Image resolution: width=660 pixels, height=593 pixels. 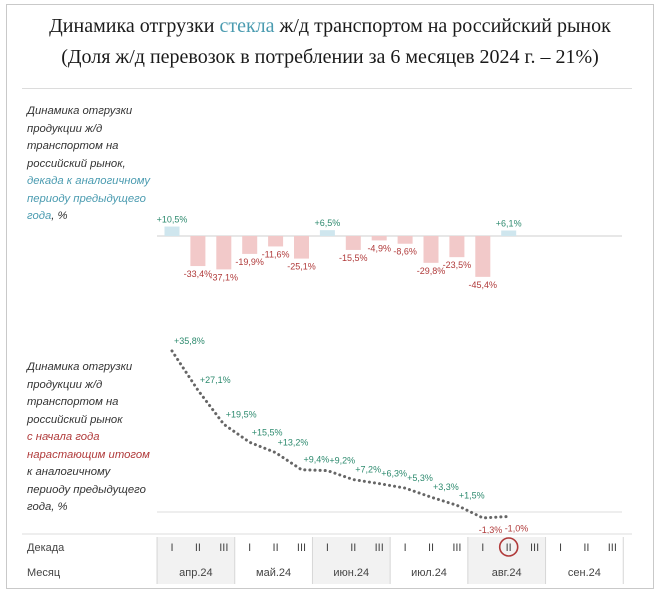 What do you see at coordinates (507, 573) in the screenshot?
I see `month-label-5: авг.24` at bounding box center [507, 573].